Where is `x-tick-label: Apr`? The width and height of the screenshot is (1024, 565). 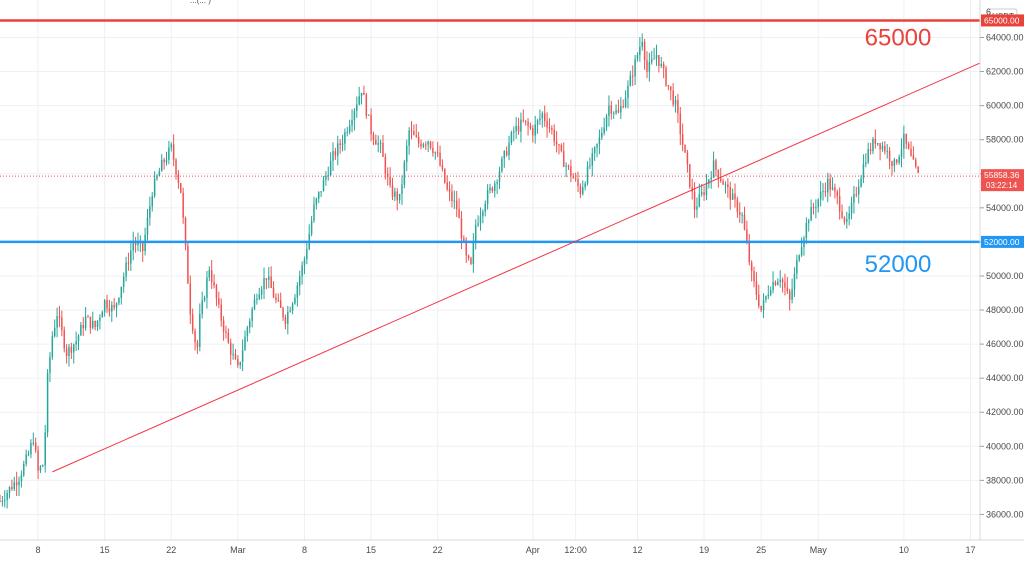
x-tick-label: Apr is located at coordinates (533, 550).